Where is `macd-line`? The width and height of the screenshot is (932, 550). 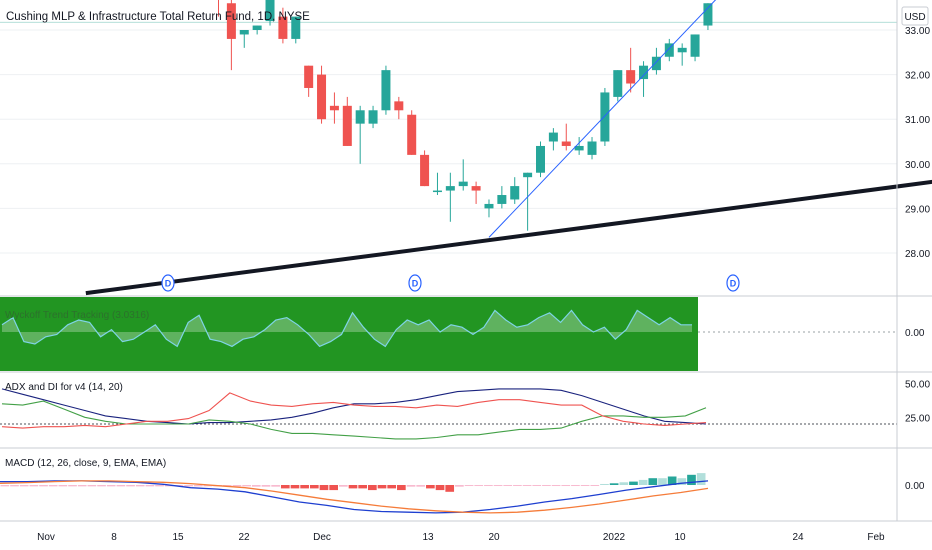 macd-line is located at coordinates (354, 497).